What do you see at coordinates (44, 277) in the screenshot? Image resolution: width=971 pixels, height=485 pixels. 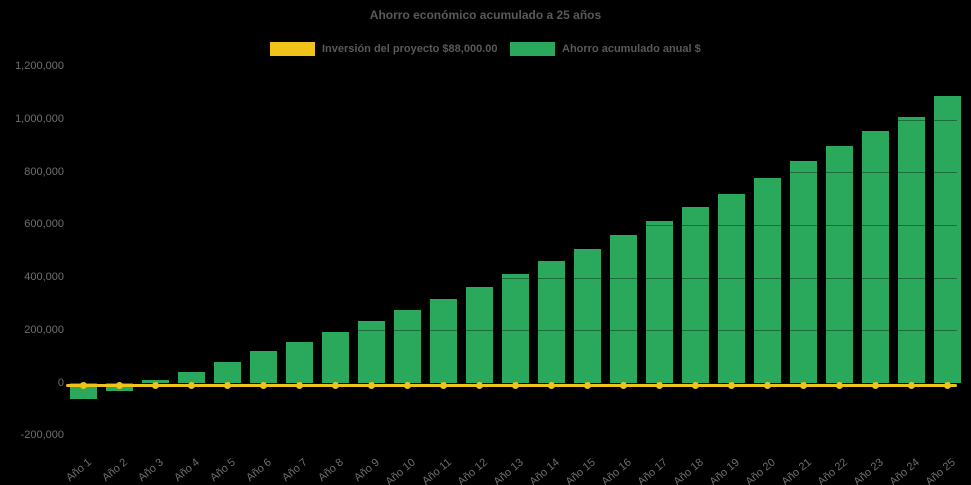 I see `y-axis-tick-label: 400,000` at bounding box center [44, 277].